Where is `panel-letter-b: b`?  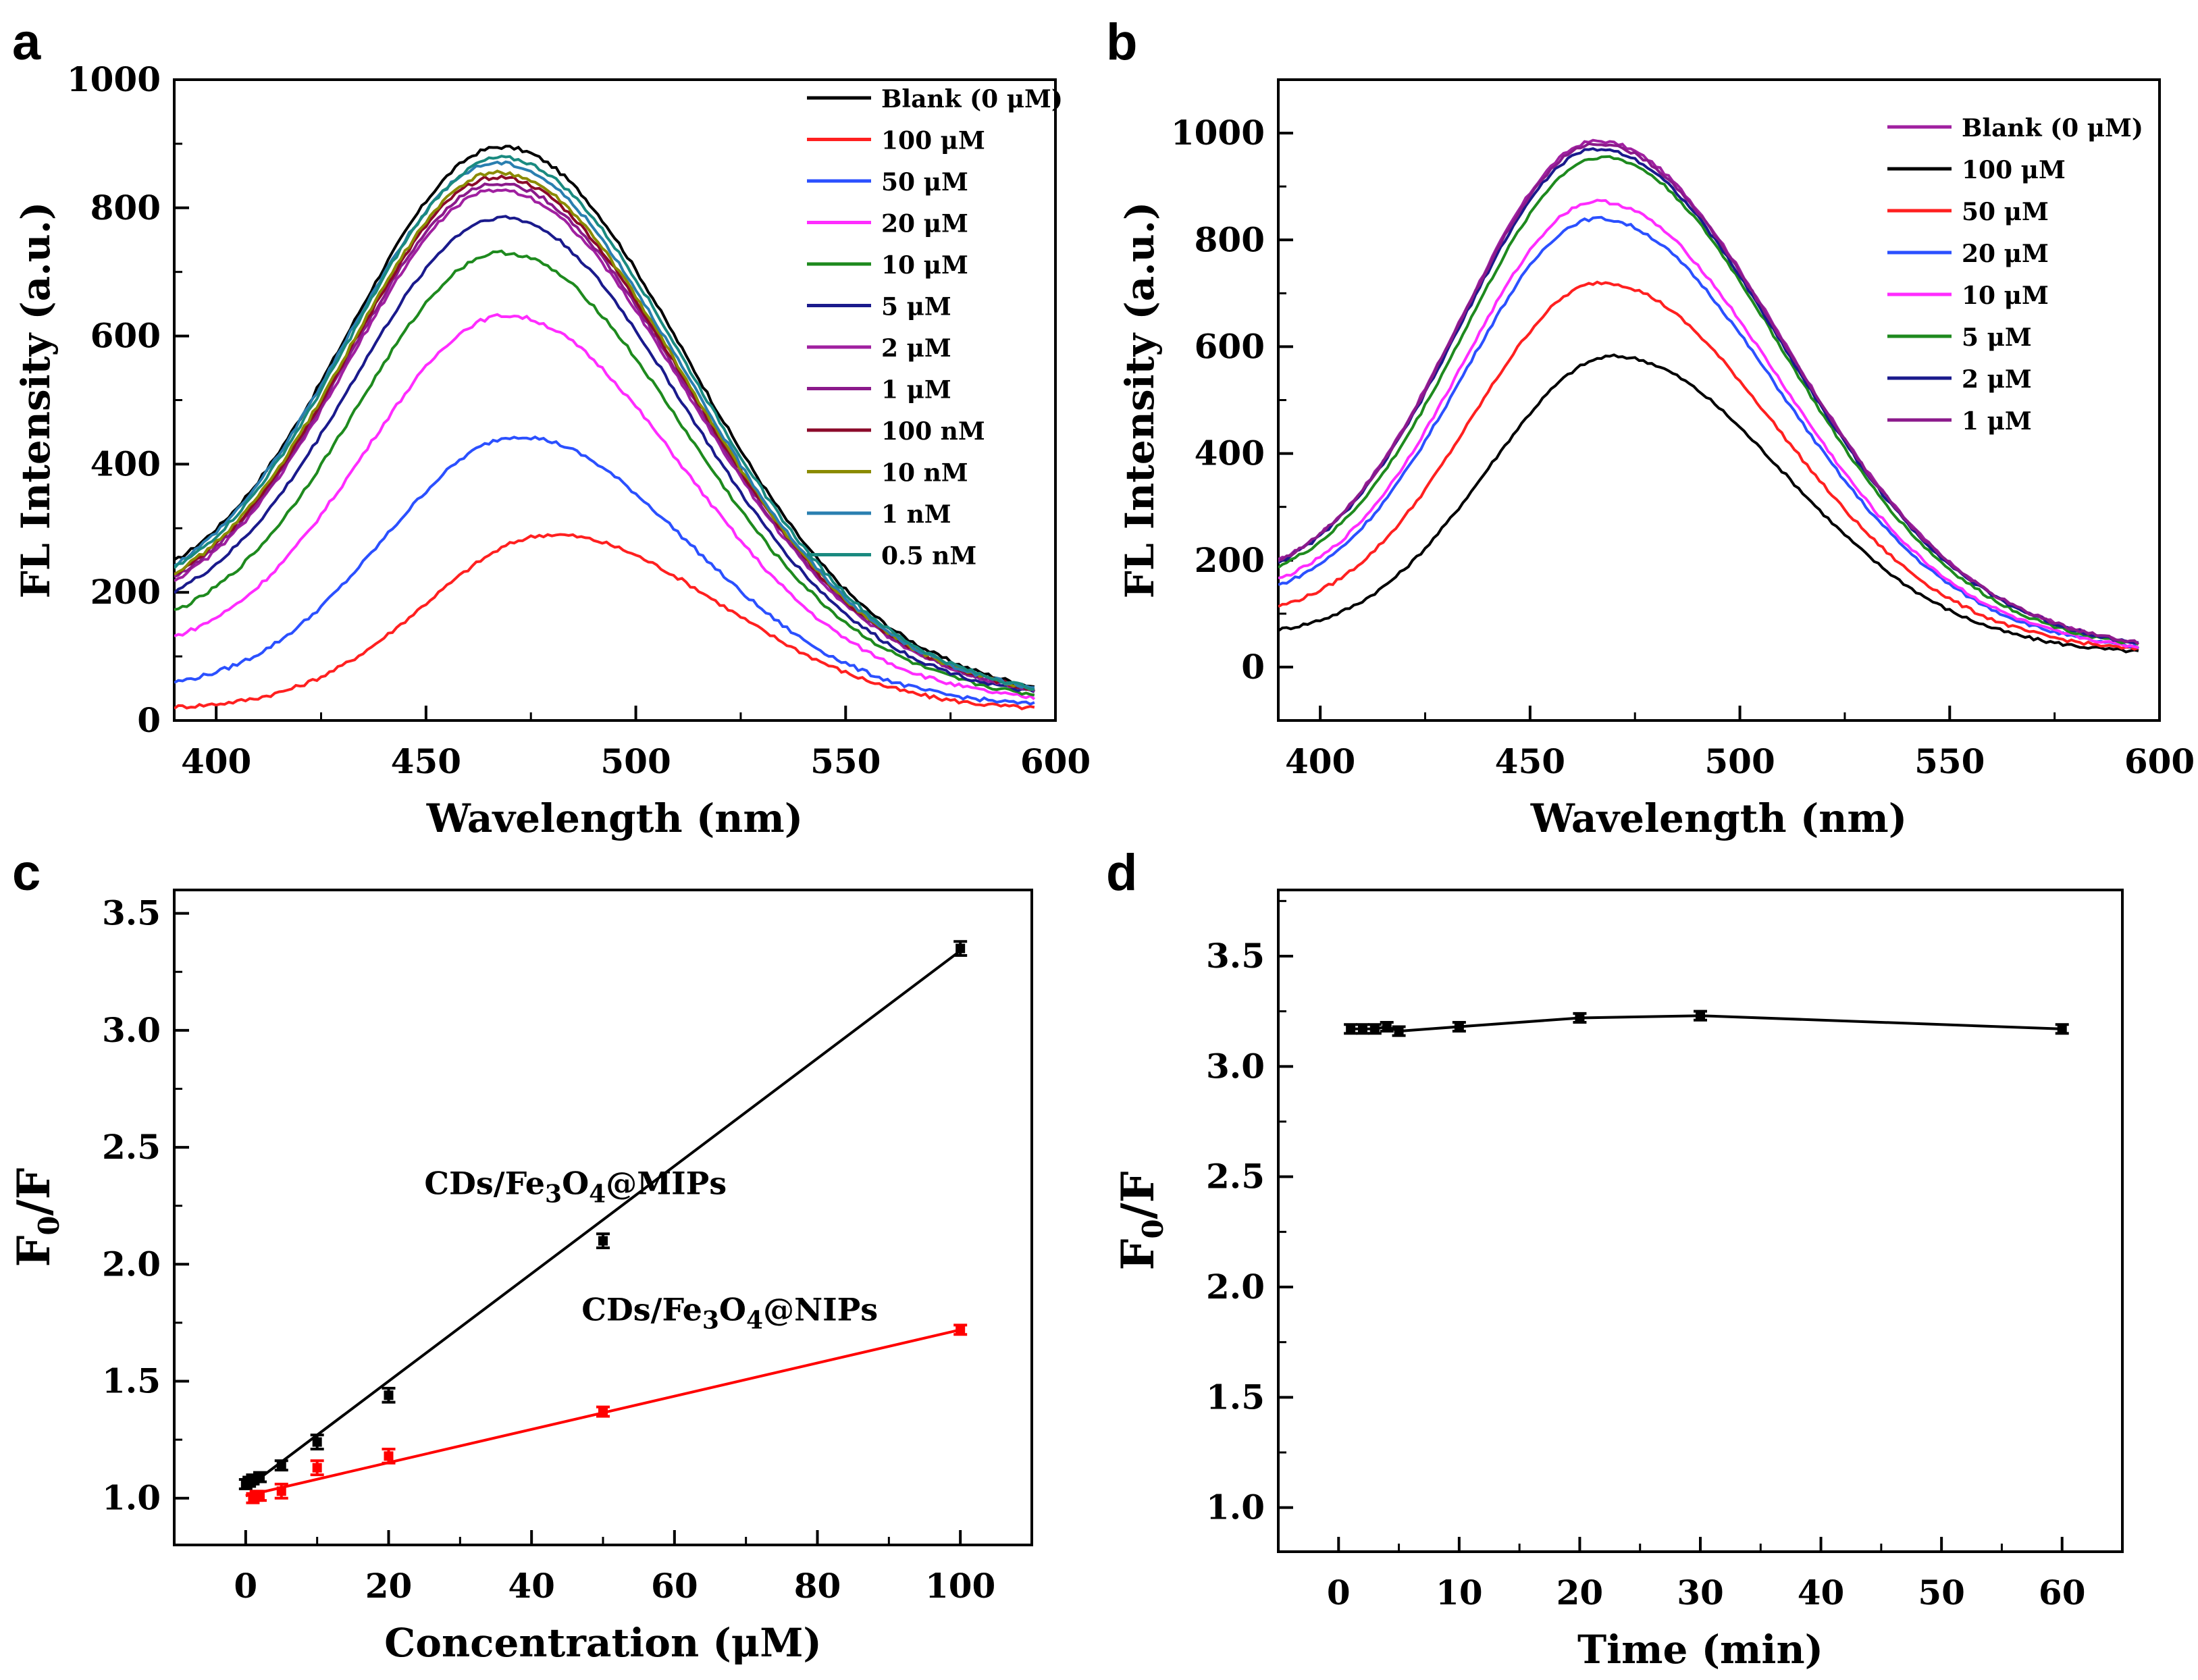
panel-letter-b: b is located at coordinates (1121, 42).